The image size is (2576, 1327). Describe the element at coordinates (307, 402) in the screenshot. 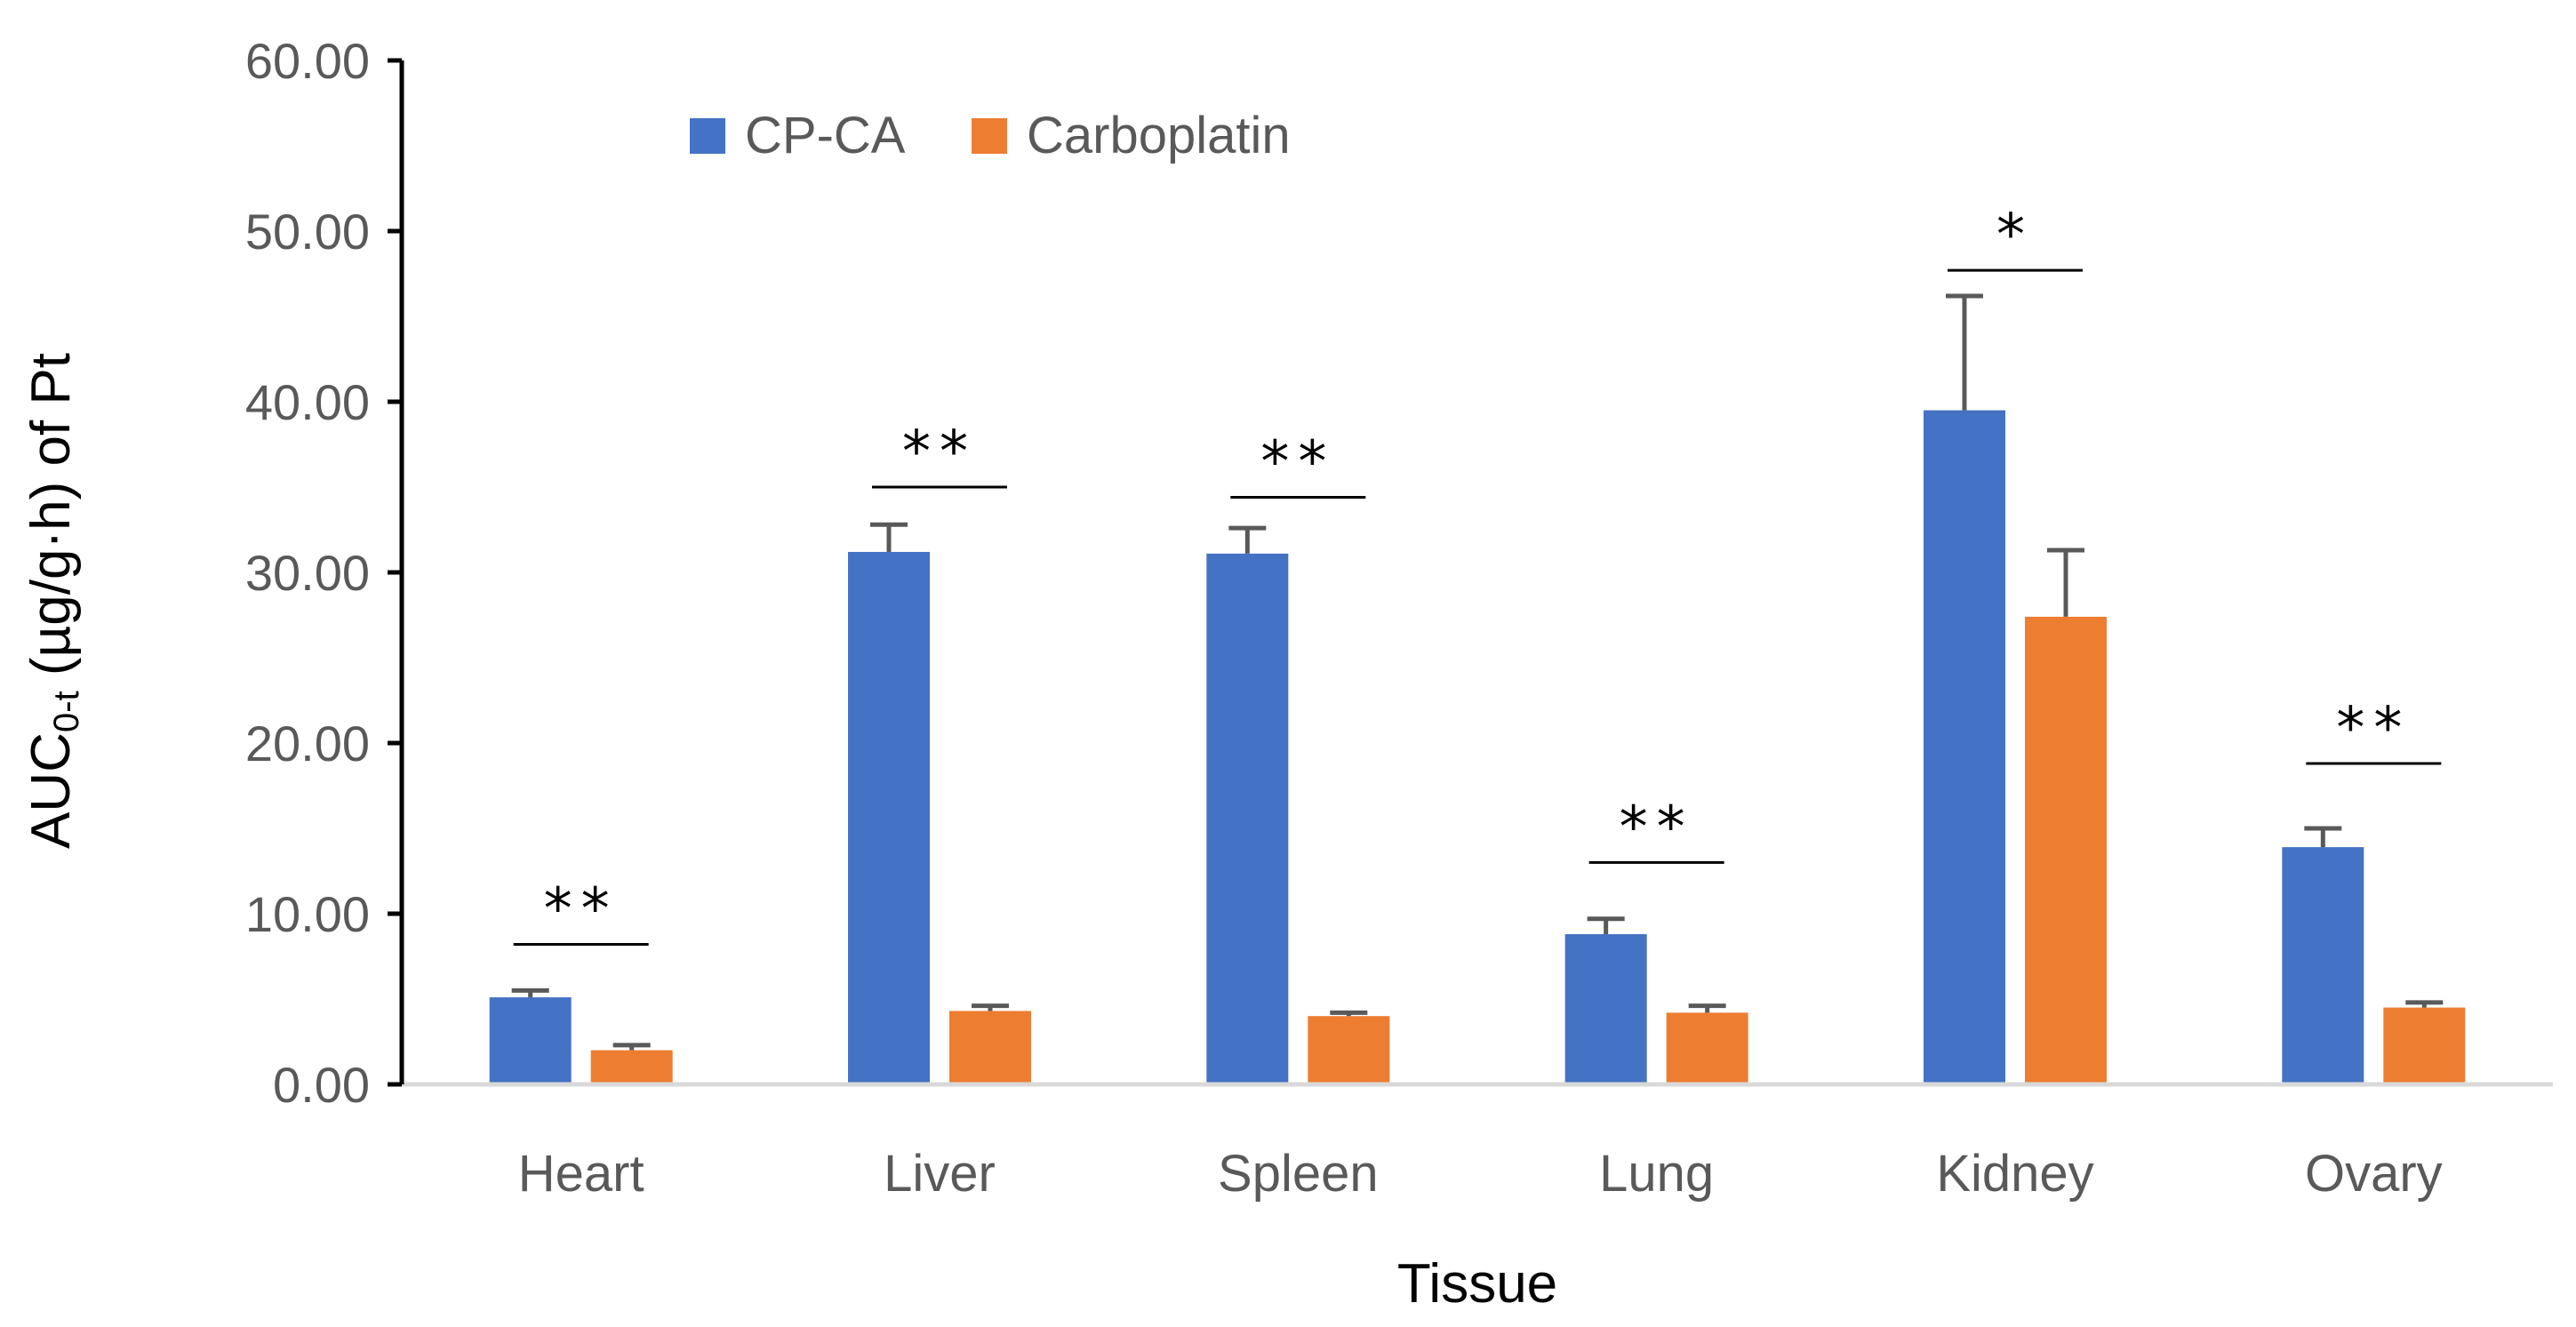

I see `y-tick-label: 40.00` at that location.